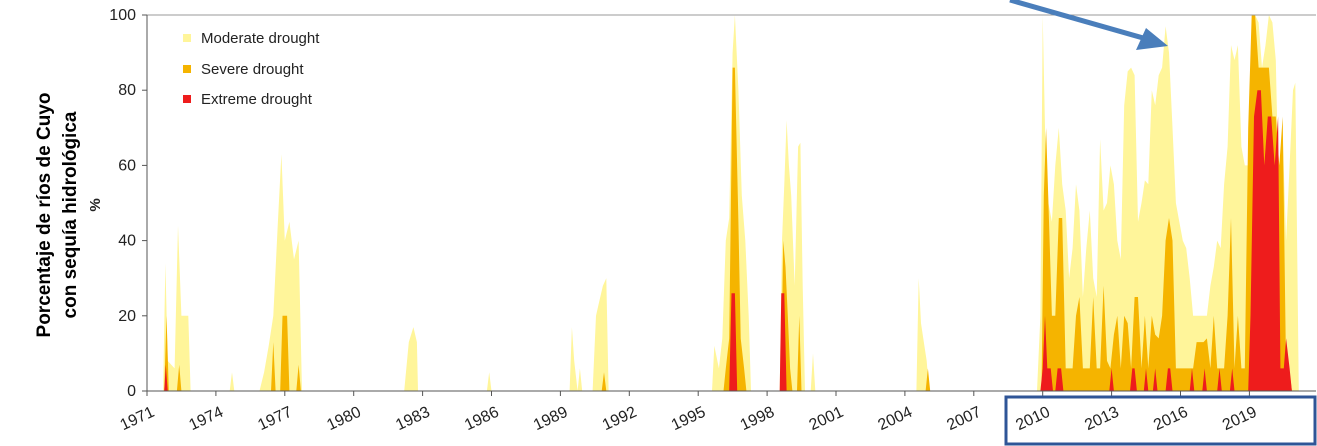 This screenshot has height=446, width=1317. Describe the element at coordinates (187, 99) in the screenshot. I see `legend-swatch-extreme` at that location.